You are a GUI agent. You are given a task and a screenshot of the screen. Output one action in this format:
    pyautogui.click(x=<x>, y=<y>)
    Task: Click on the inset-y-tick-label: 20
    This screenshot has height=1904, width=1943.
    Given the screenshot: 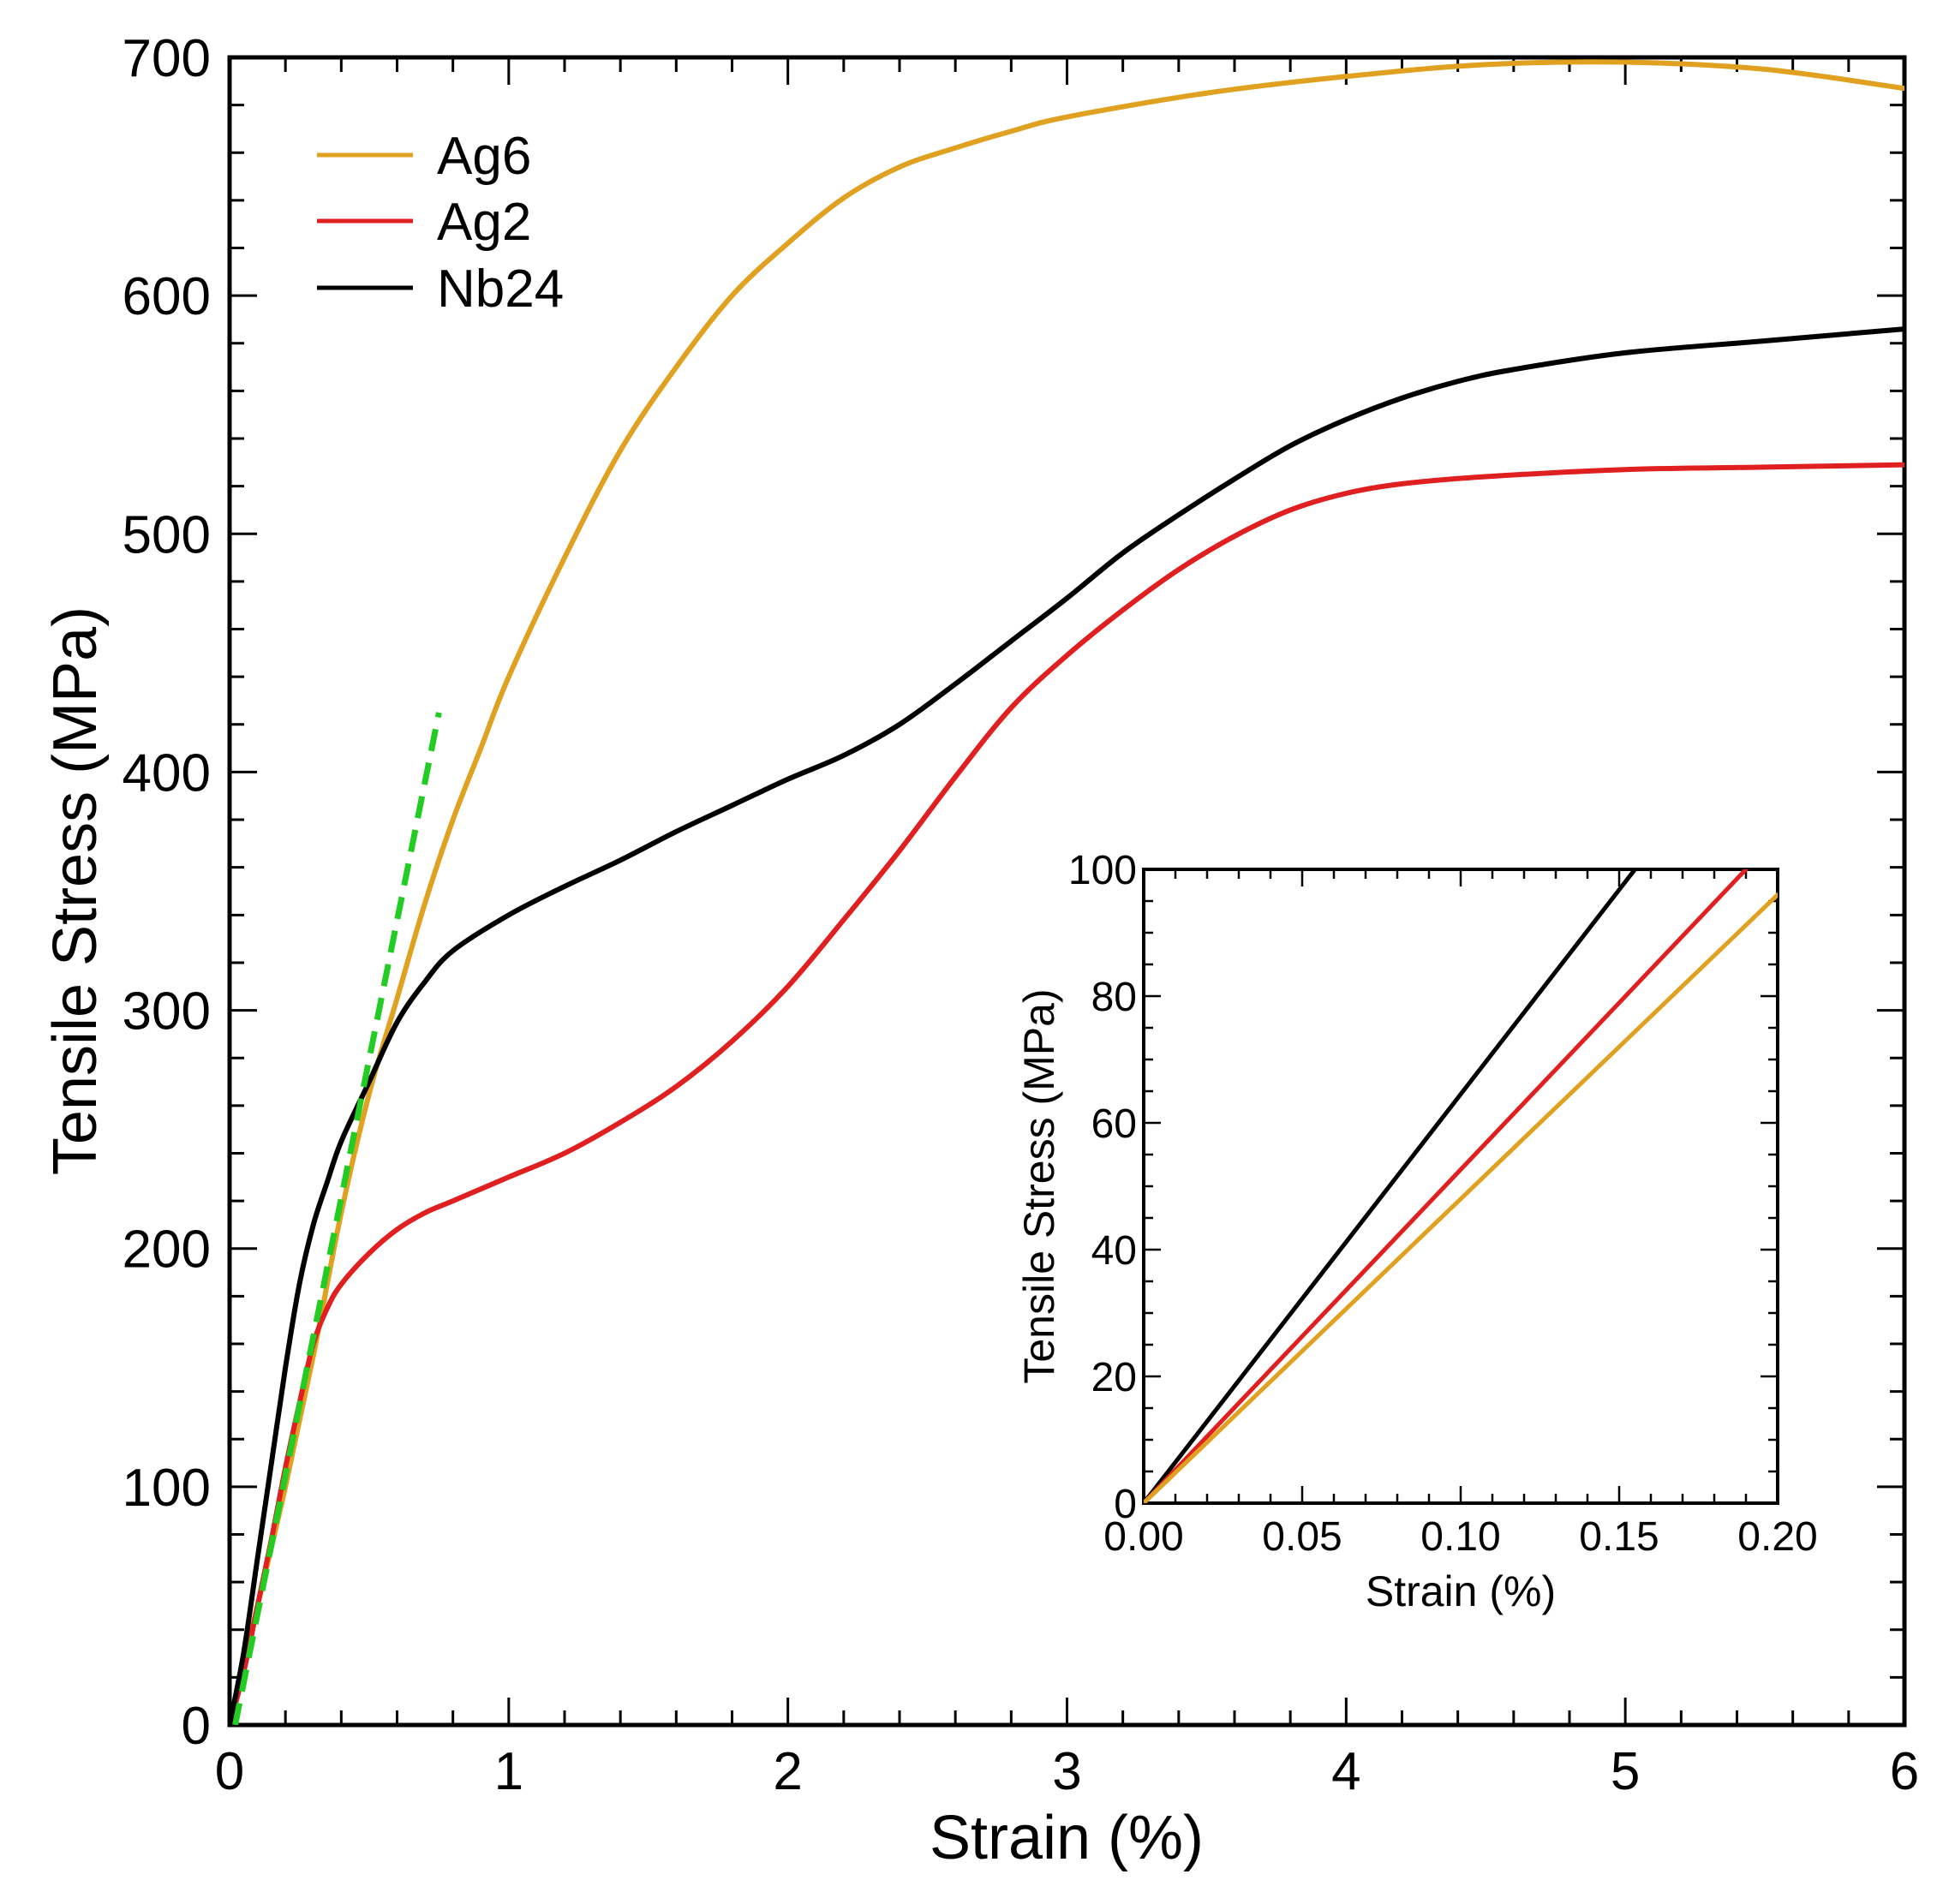 What is the action you would take?
    pyautogui.click(x=1114, y=1378)
    